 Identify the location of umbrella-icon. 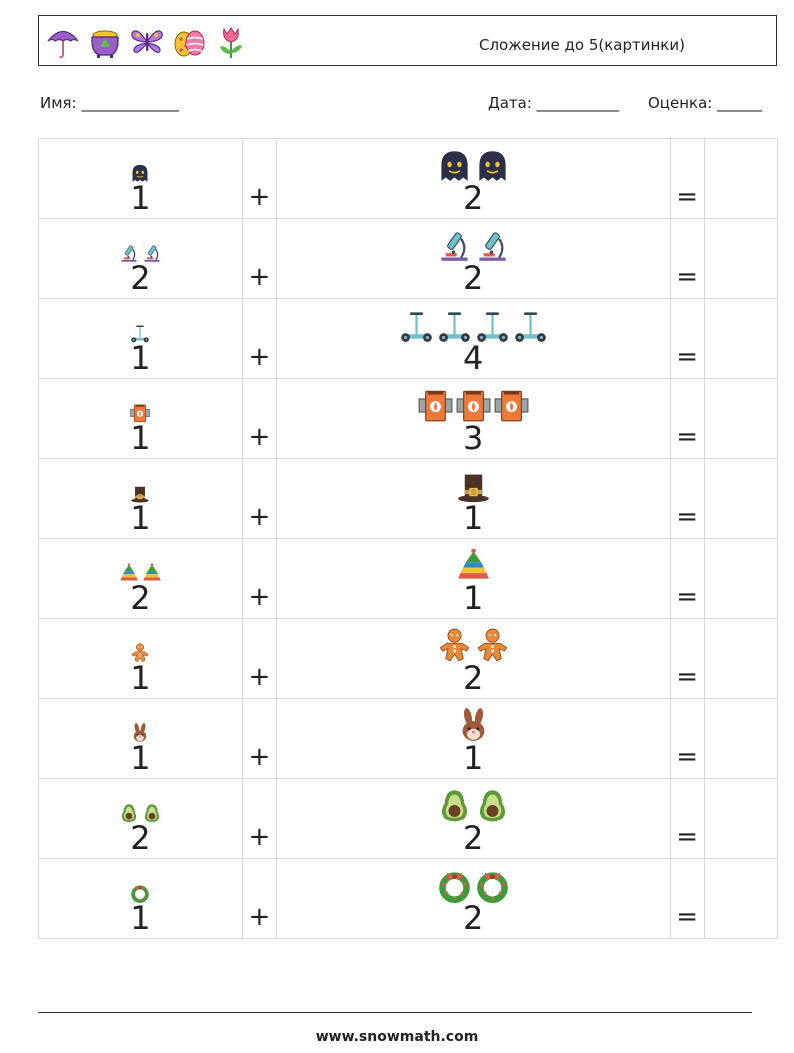
(63, 44).